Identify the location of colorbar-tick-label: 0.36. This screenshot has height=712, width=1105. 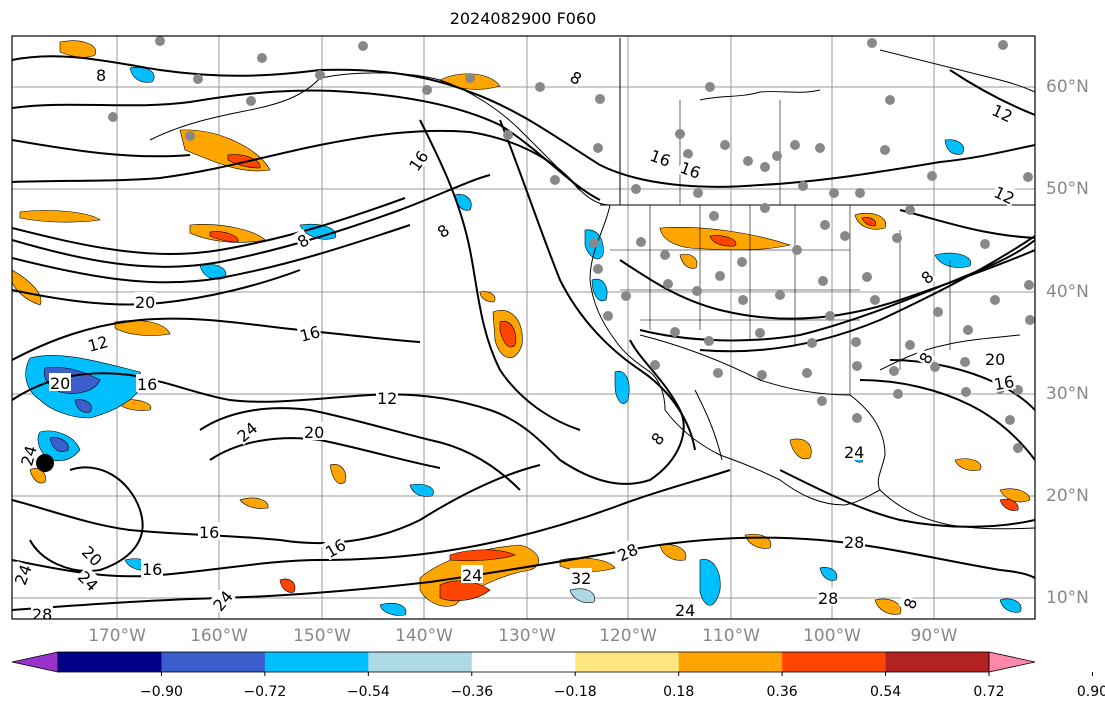
(782, 692).